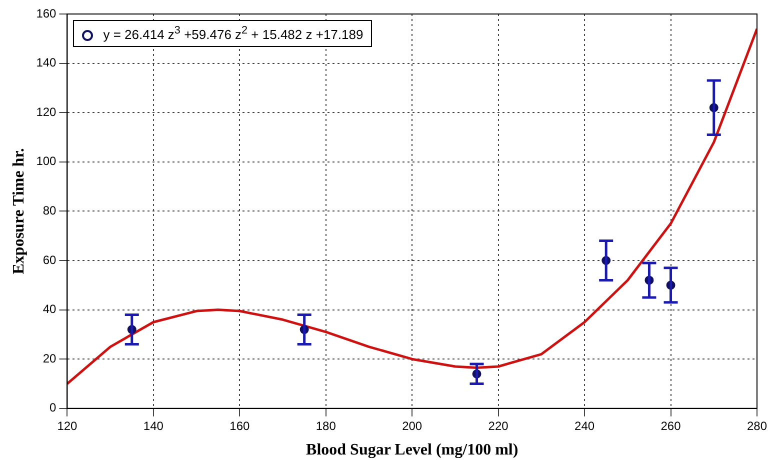  Describe the element at coordinates (46, 63) in the screenshot. I see `y-tick-label: 140` at that location.